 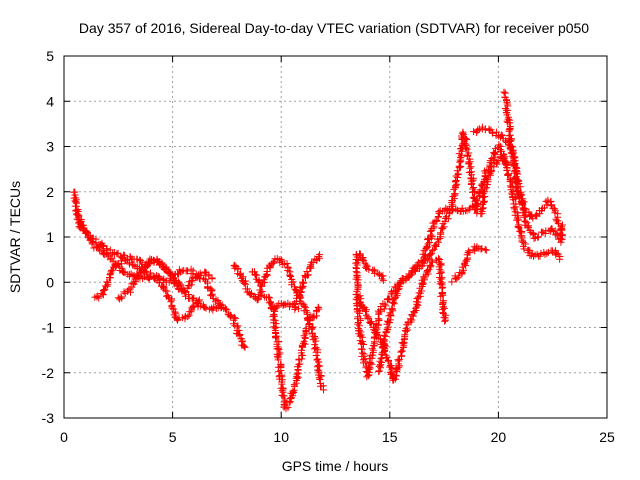 I want to click on series-track-h, so click(x=307, y=281).